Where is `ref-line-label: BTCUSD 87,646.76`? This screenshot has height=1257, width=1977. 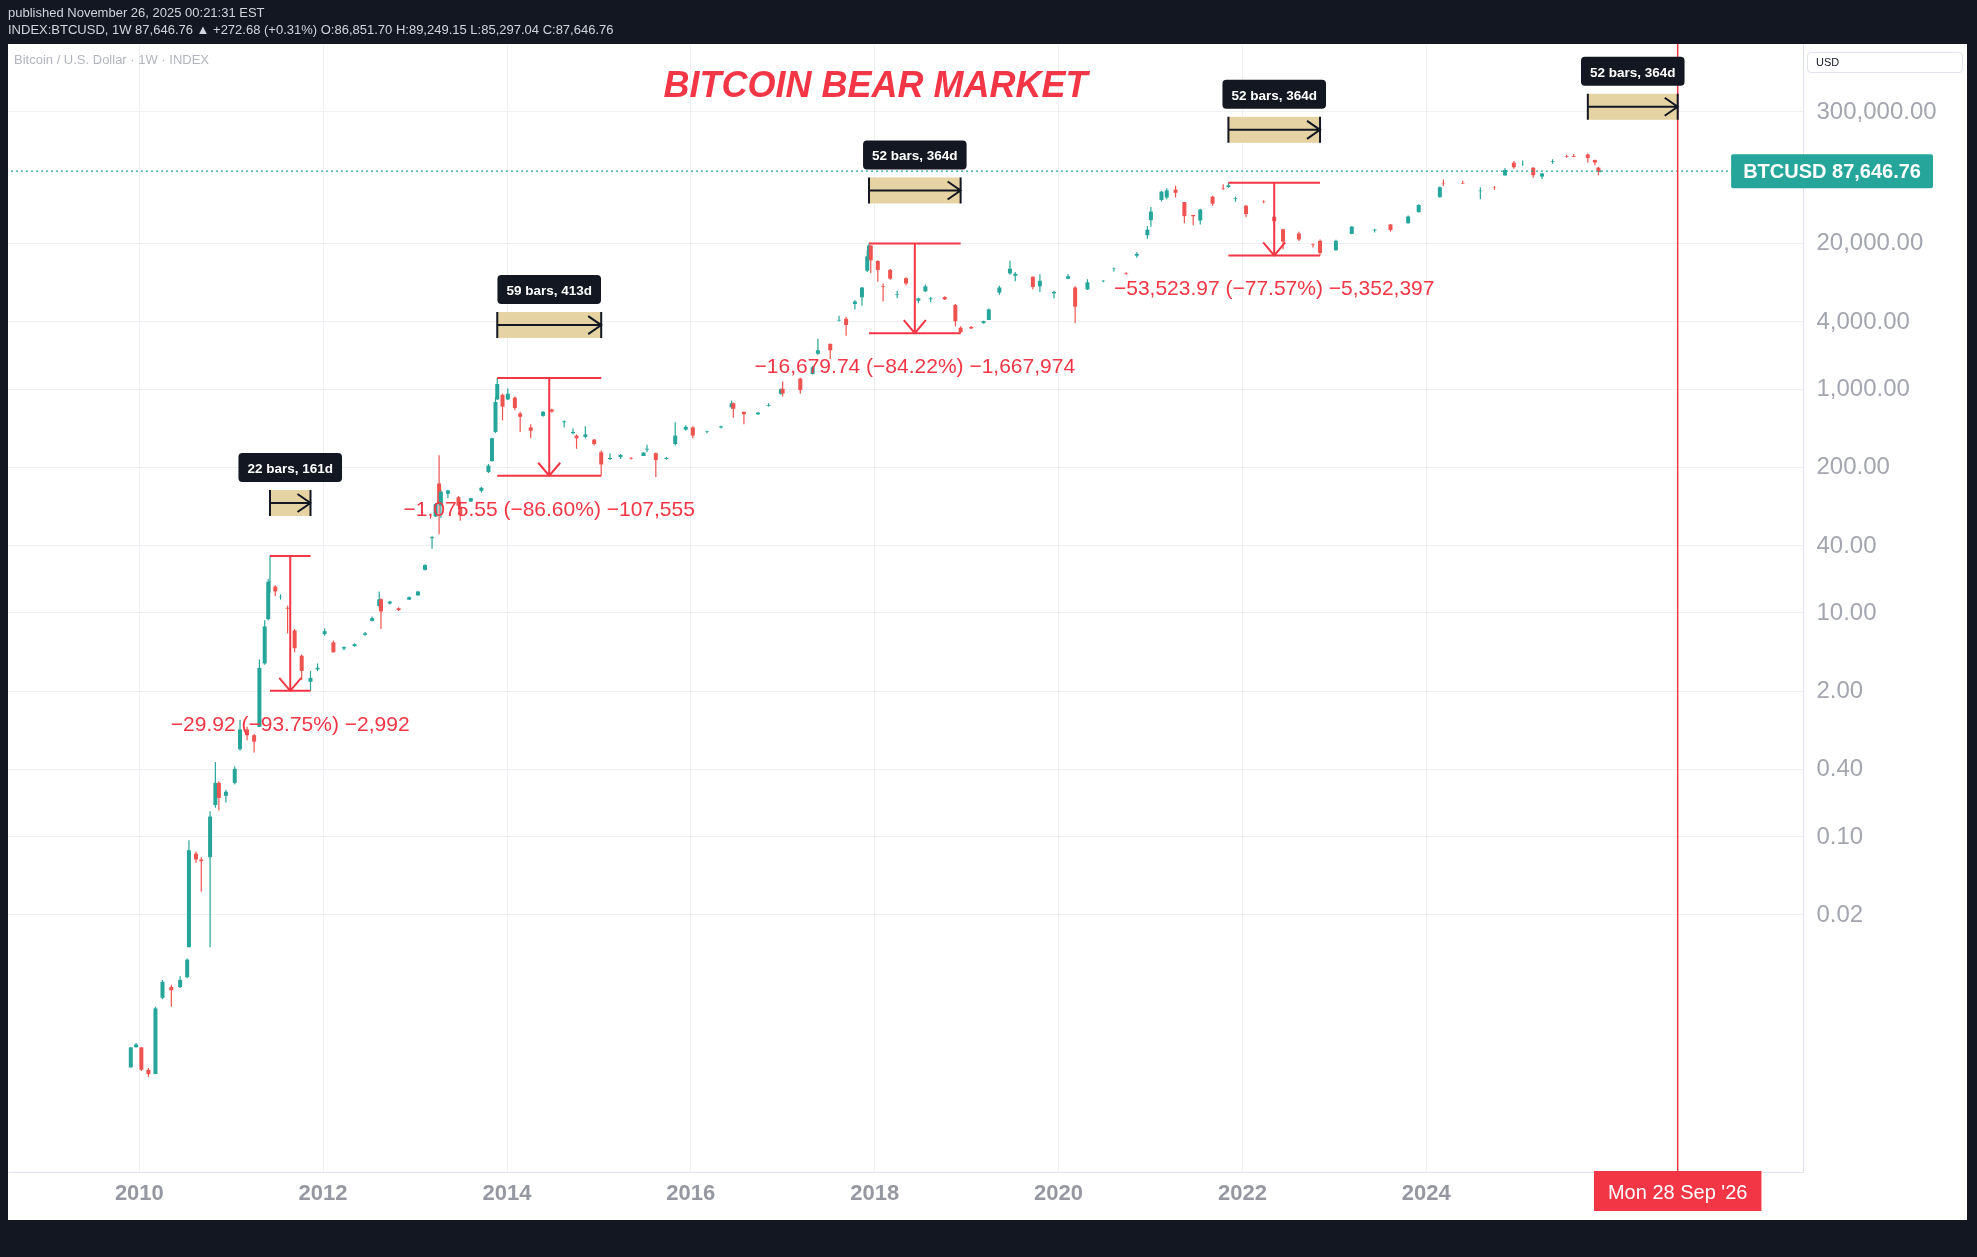 ref-line-label: BTCUSD 87,646.76 is located at coordinates (1832, 171).